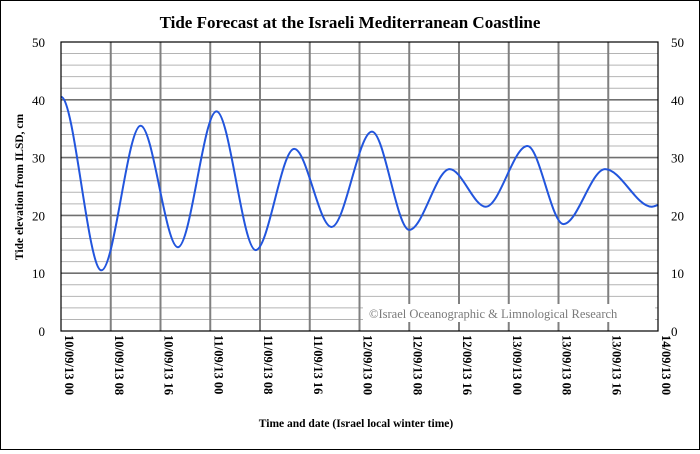 The image size is (700, 454). What do you see at coordinates (417, 365) in the screenshot?
I see `x-tick-label: 12/09/13 08` at bounding box center [417, 365].